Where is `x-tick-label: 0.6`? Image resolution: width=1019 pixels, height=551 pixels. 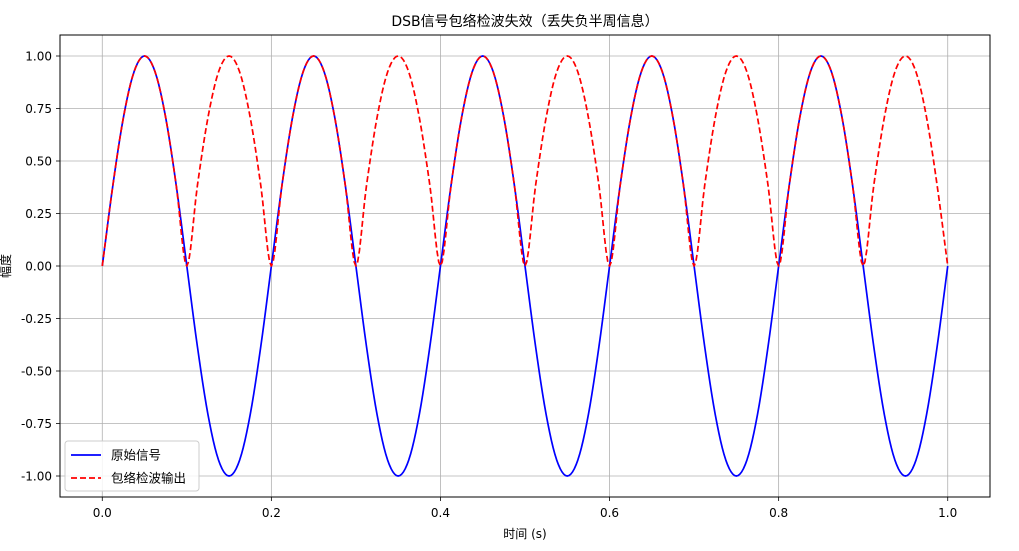
x-tick-label: 0.6 is located at coordinates (609, 513).